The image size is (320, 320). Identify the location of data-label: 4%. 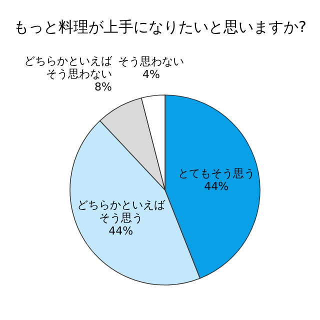
(151, 74).